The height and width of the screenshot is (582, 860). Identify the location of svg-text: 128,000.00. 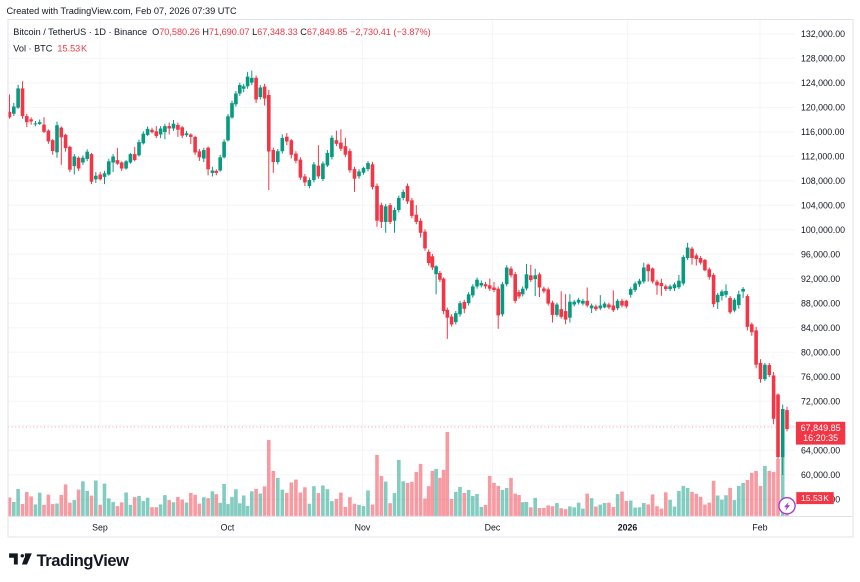
(823, 59).